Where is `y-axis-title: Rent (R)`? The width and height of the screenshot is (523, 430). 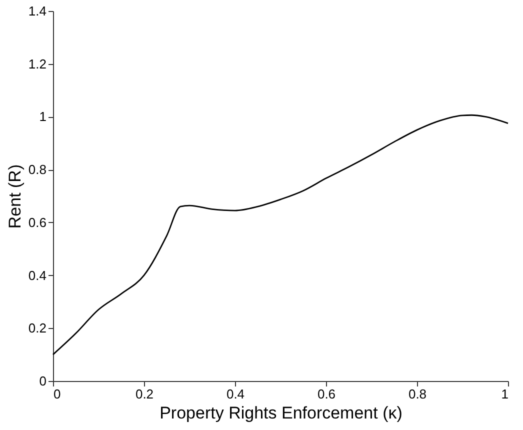
y-axis-title: Rent (R) is located at coordinates (14, 196).